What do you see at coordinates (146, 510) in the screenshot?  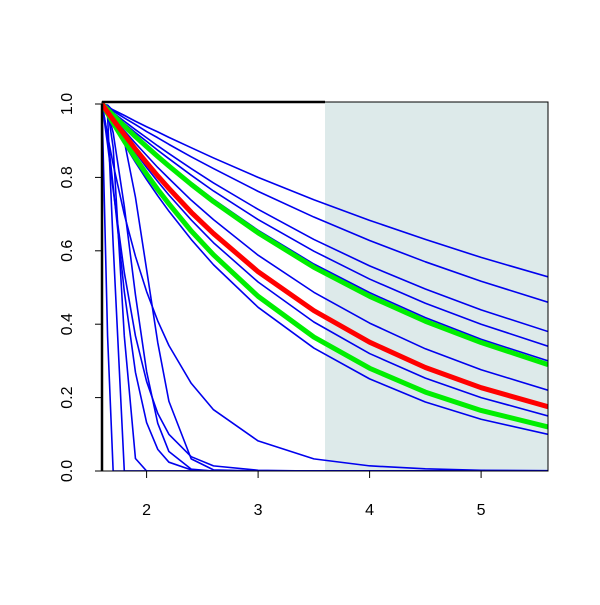 I see `x-tick-label: 2` at bounding box center [146, 510].